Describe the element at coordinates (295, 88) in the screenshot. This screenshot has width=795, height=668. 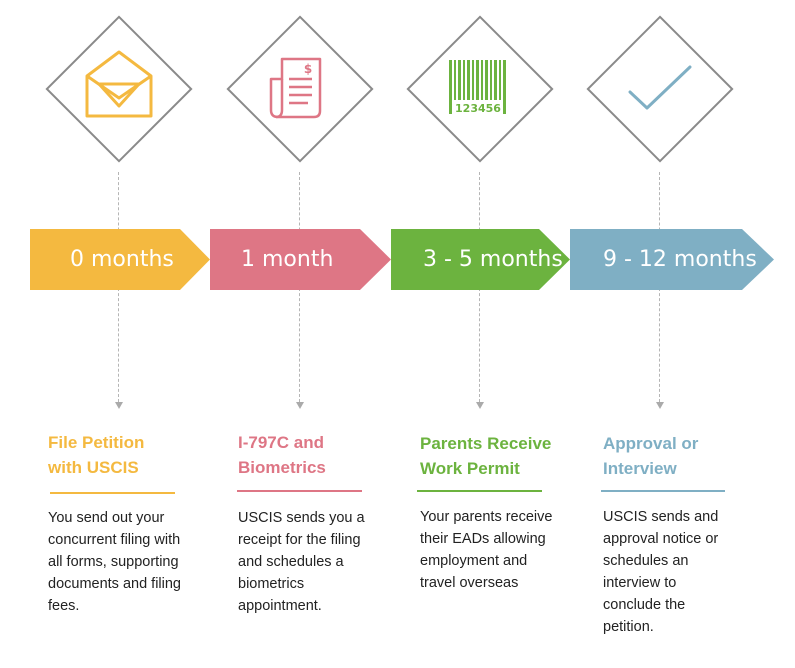
I see `document-icon: $` at that location.